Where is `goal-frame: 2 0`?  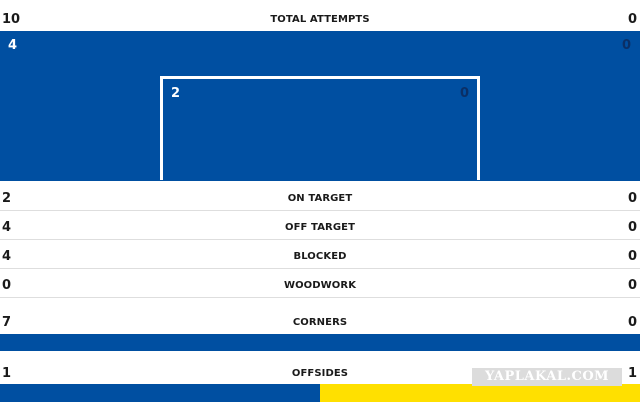
goal-frame: 2 0 is located at coordinates (320, 128).